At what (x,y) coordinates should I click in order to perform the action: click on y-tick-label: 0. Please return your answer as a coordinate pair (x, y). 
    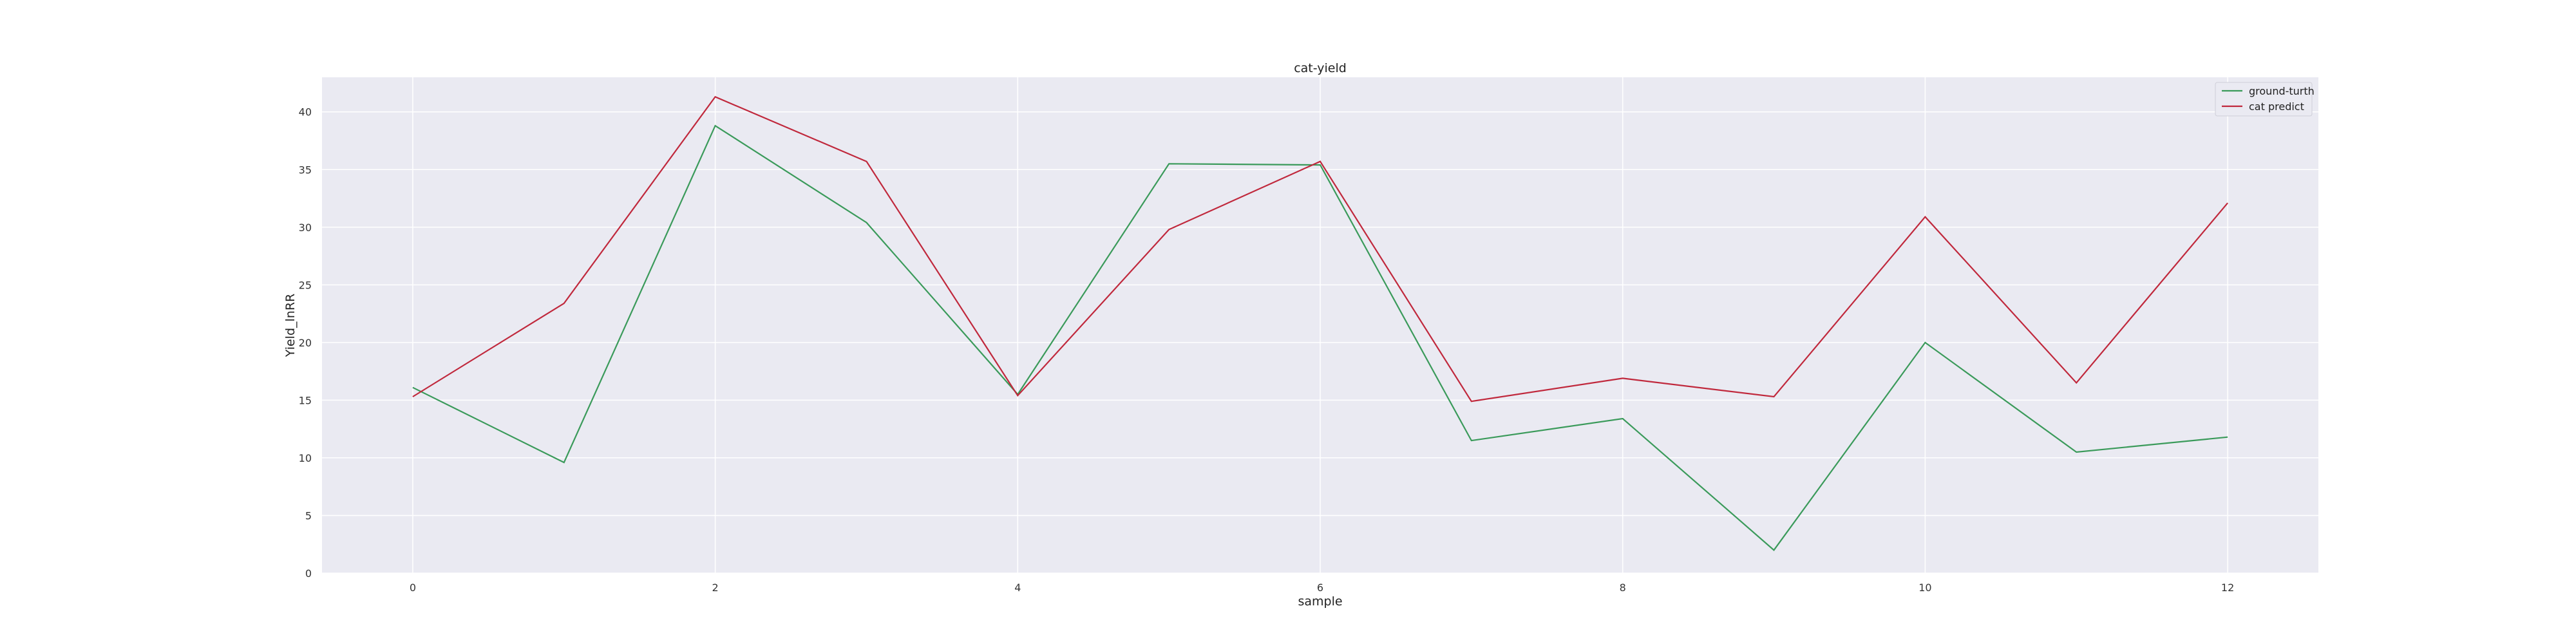
    Looking at the image, I should click on (309, 573).